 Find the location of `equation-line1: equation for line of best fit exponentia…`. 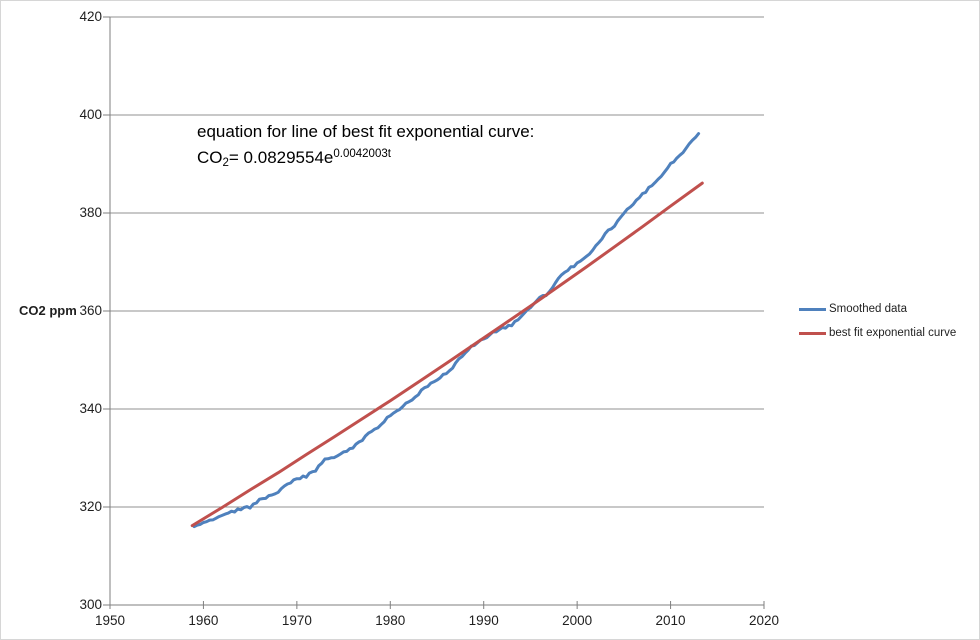

equation-line1: equation for line of best fit exponentia… is located at coordinates (366, 131).